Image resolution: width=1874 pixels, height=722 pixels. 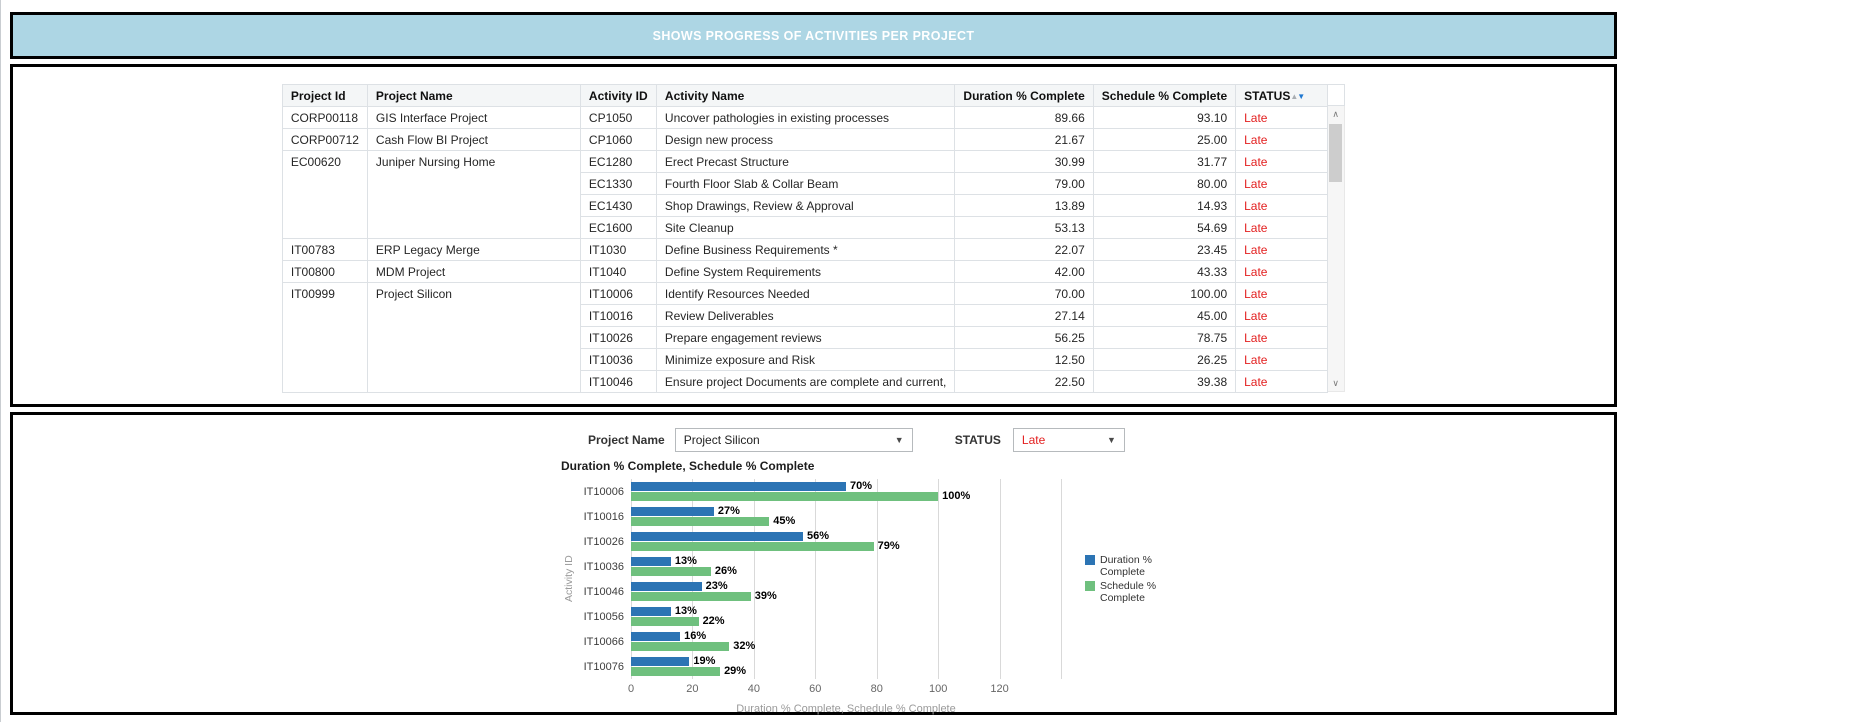 What do you see at coordinates (805, 227) in the screenshot?
I see `table-row: EC1600 Site Cleanup 53.13 54.69 Late` at bounding box center [805, 227].